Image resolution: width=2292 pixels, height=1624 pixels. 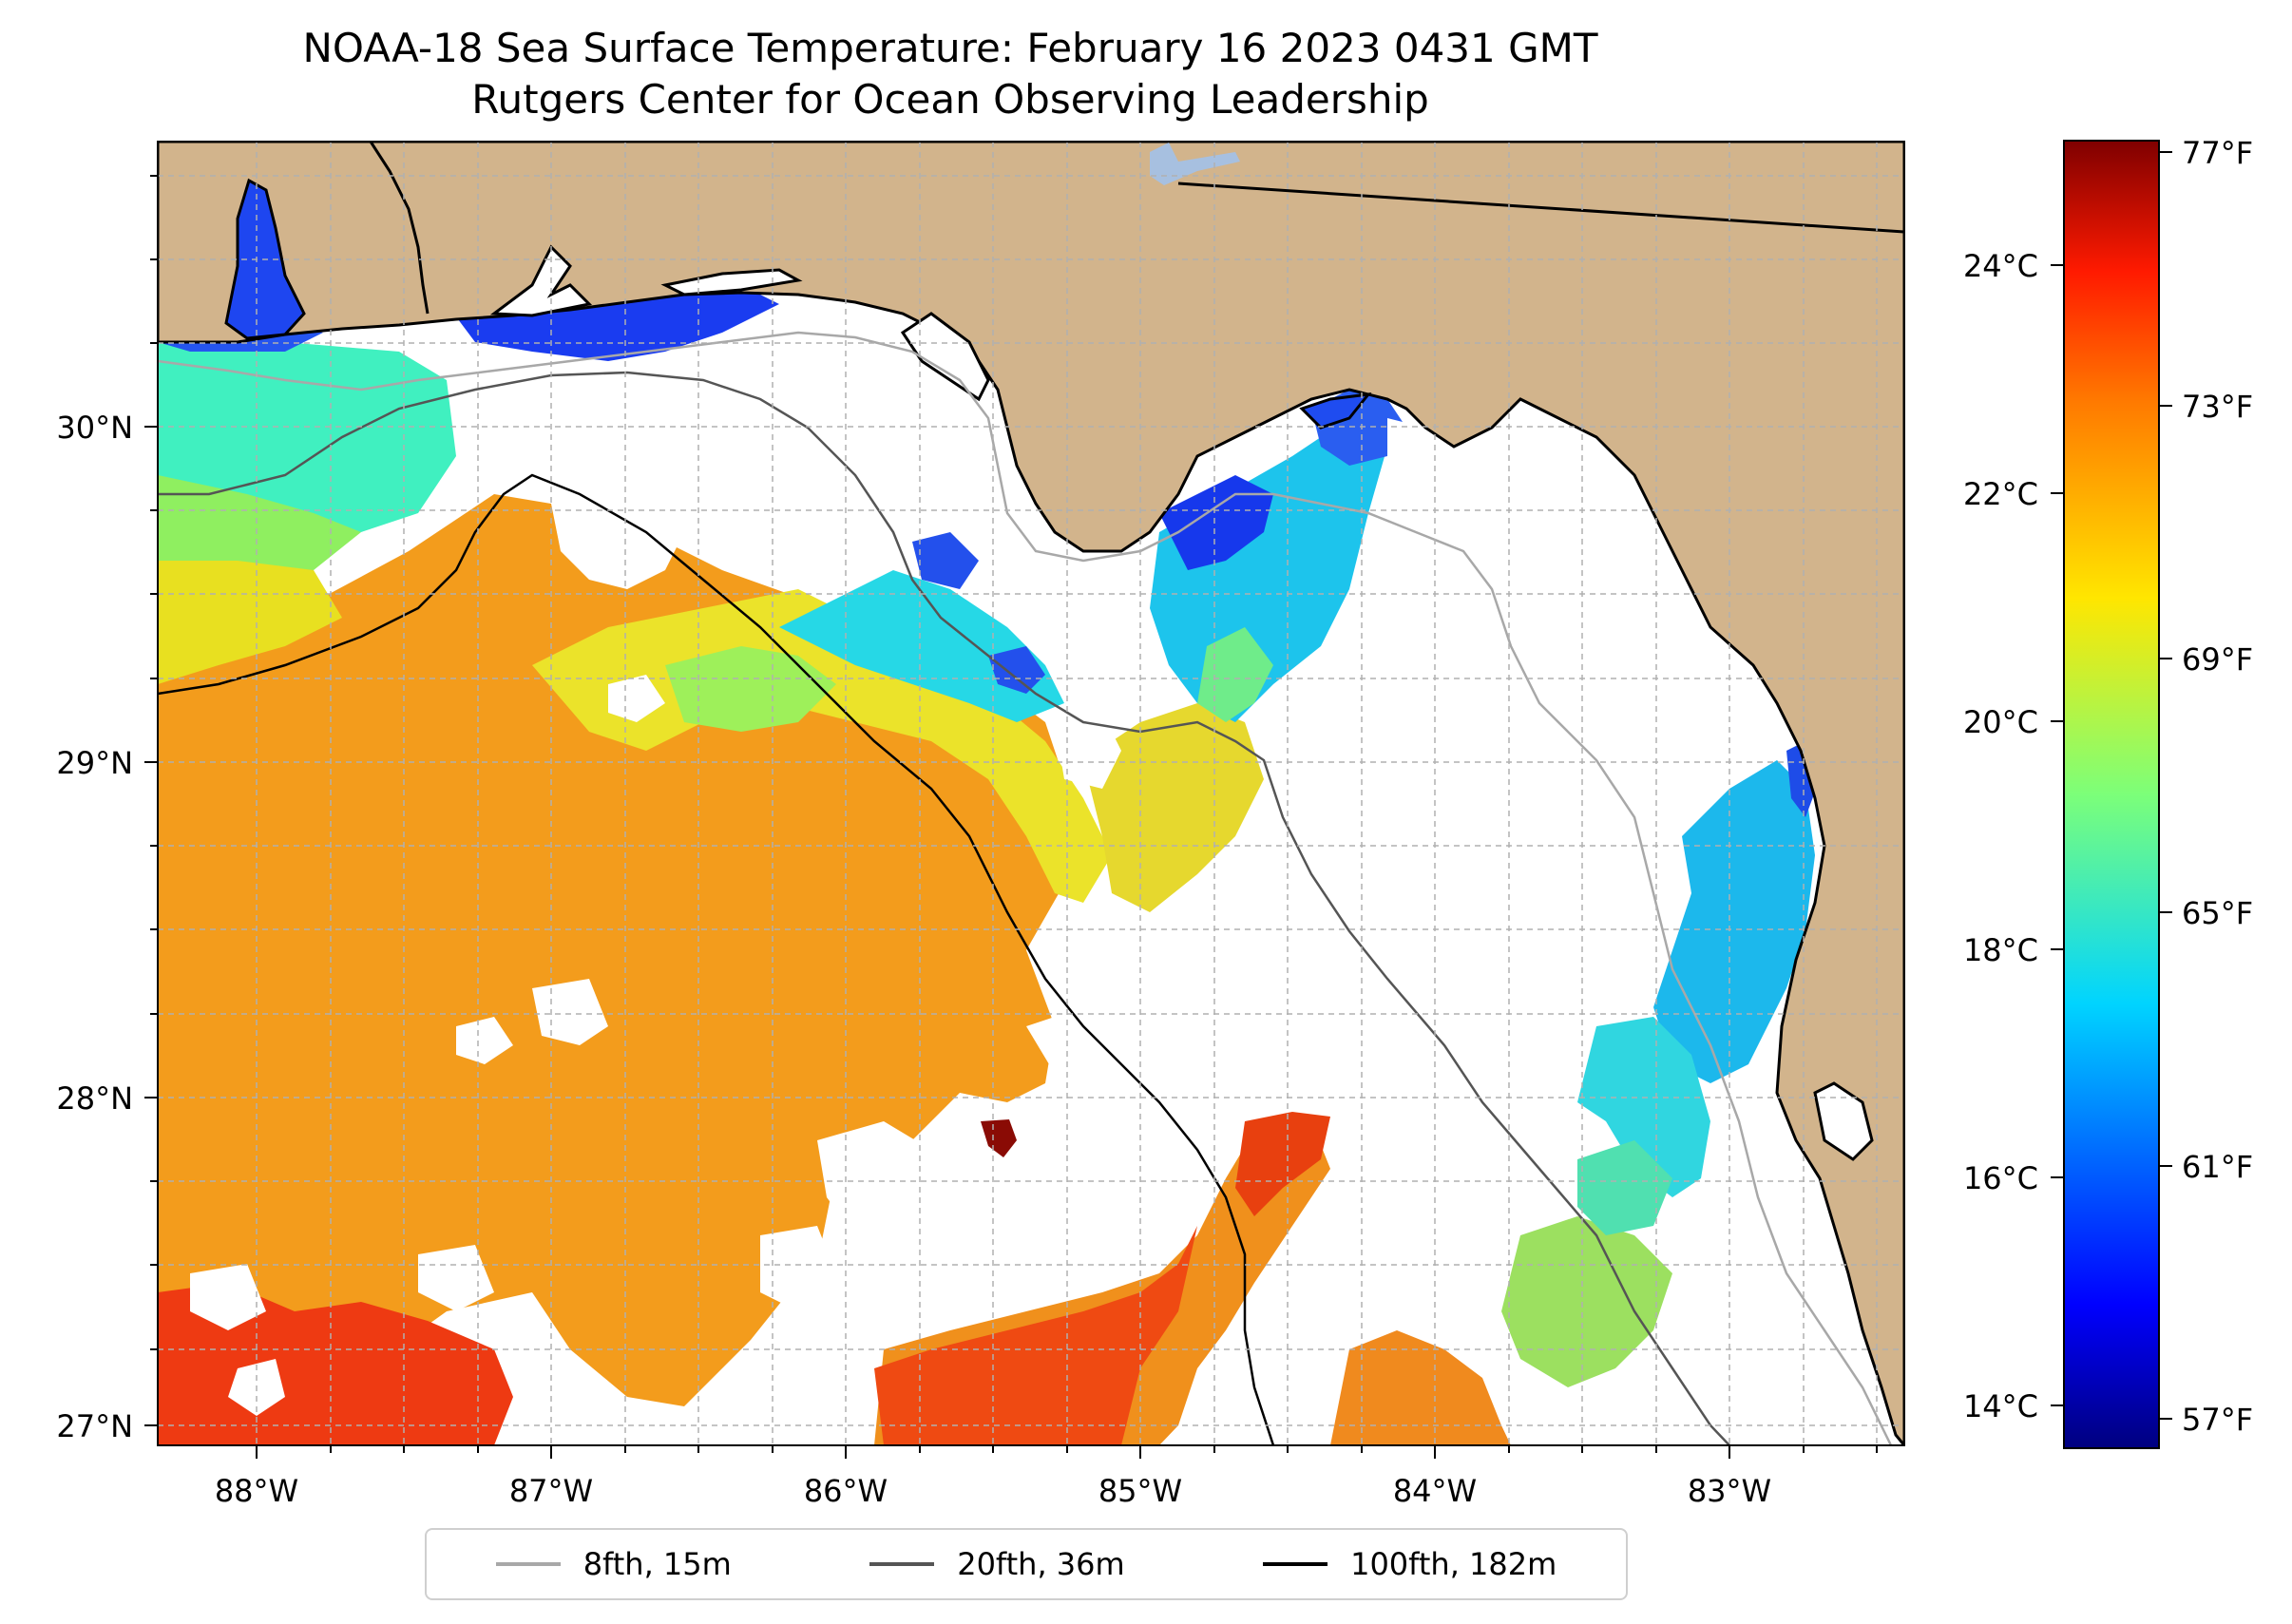 I want to click on sst-blue-apalachicola, so click(x=1216, y=522).